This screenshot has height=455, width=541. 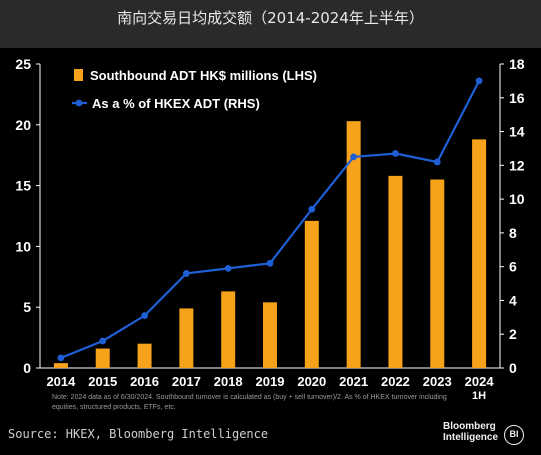 What do you see at coordinates (27, 368) in the screenshot?
I see `left-axis-tick-label: 0` at bounding box center [27, 368].